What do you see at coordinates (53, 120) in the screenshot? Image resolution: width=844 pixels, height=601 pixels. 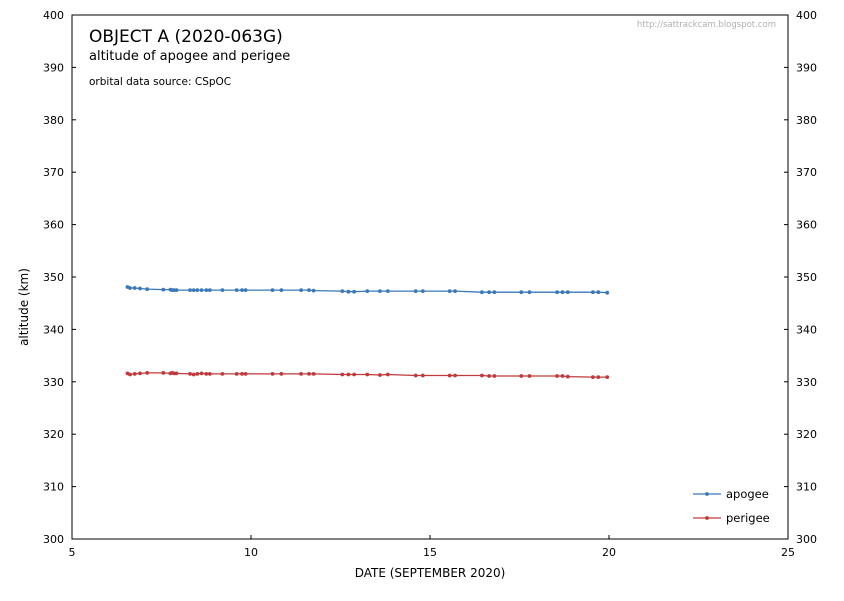 I see `y-tick-label-left: 380` at bounding box center [53, 120].